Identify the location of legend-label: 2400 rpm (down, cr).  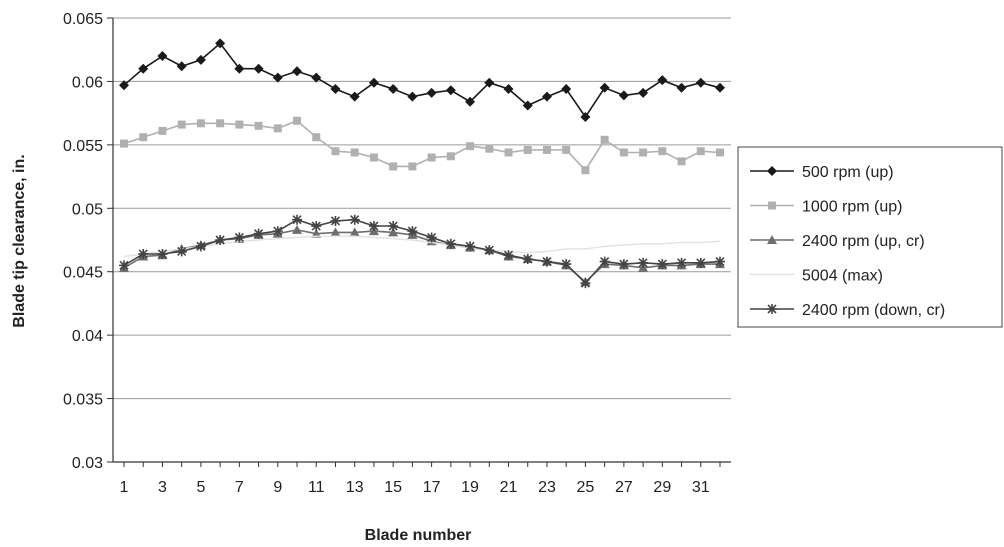
(873, 310).